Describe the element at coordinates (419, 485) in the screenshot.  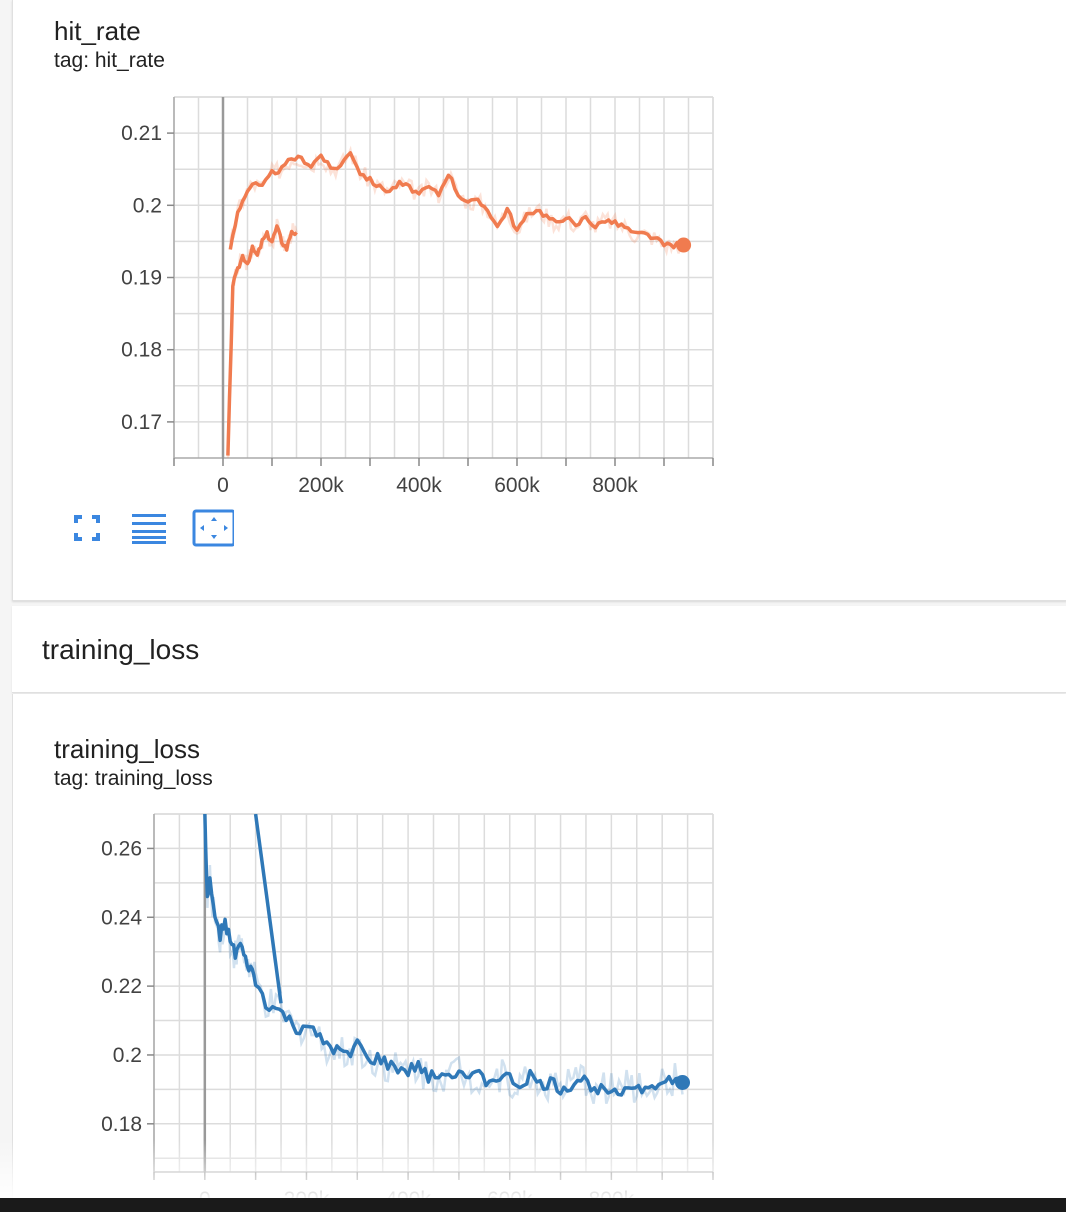
I see `x-tick-label: 400k` at that location.